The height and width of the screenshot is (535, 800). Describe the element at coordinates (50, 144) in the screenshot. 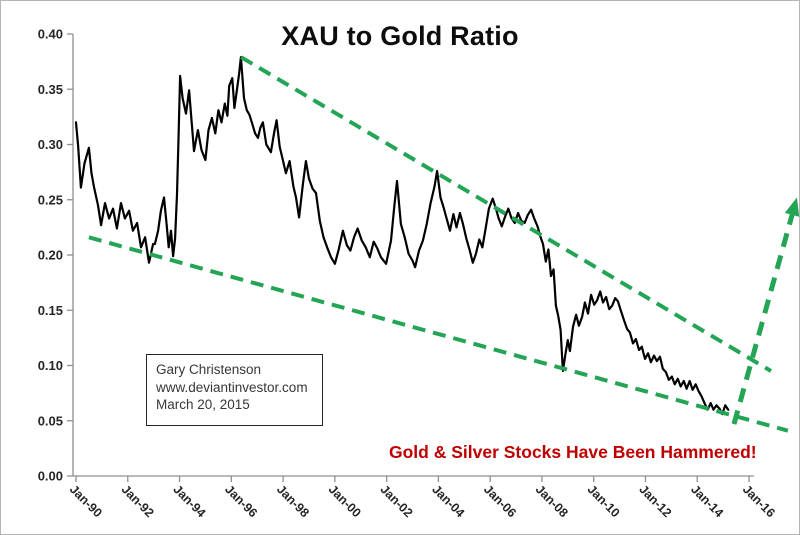

I see `y-tick-label: 0.30` at that location.